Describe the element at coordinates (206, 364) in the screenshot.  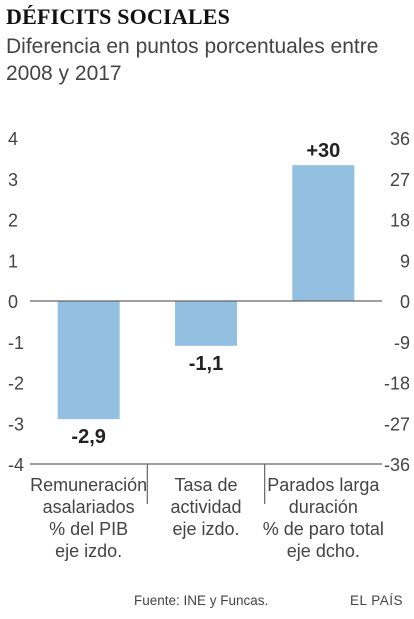
I see `bar-value-label: -1,1` at that location.